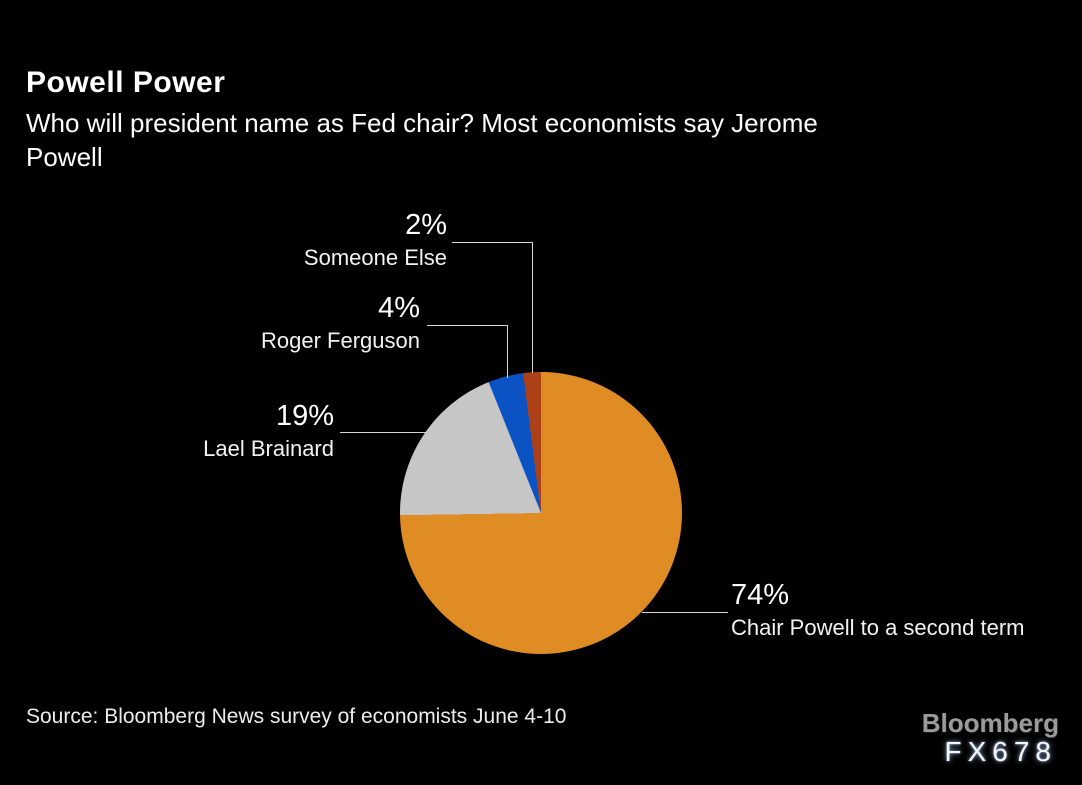  Describe the element at coordinates (492, 242) in the screenshot. I see `leader-line-someone-else-horizontal` at that location.